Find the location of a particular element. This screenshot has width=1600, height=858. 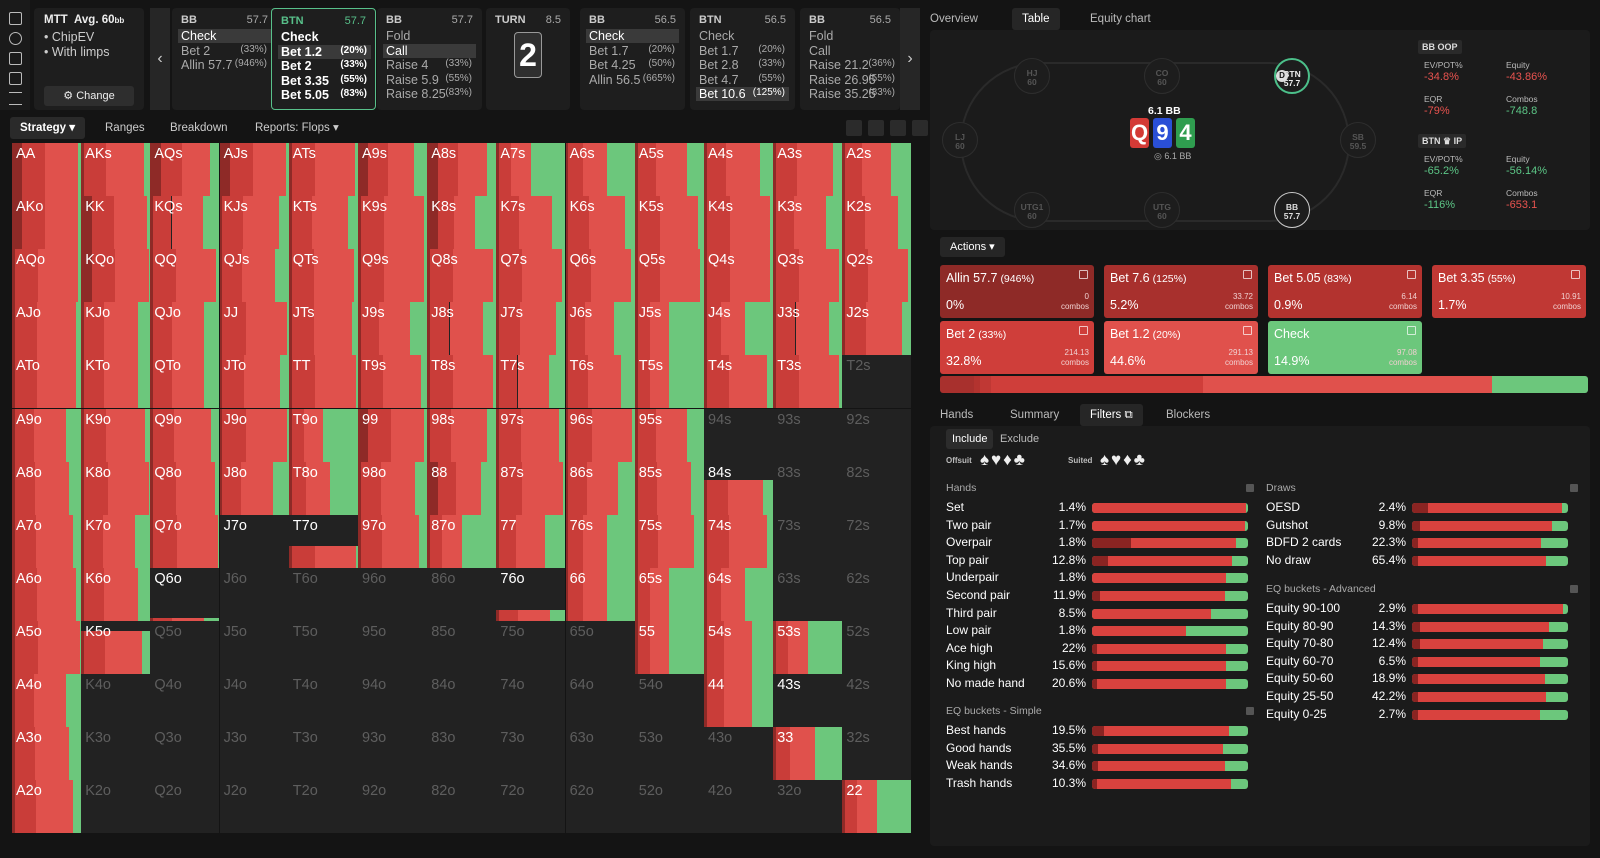

hand-cell: 64s is located at coordinates (738, 594).